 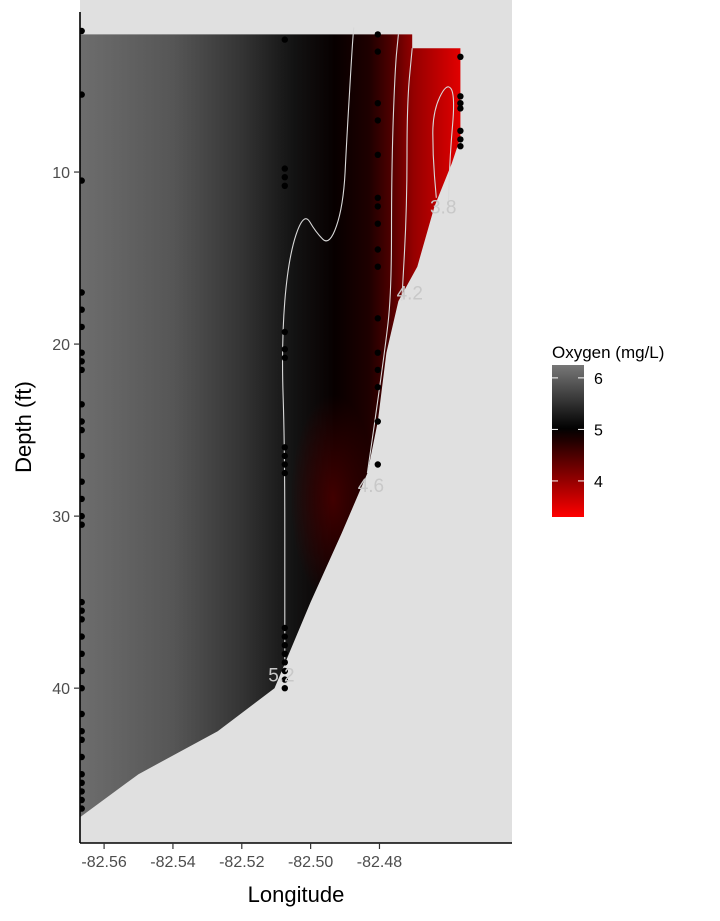 What do you see at coordinates (61, 345) in the screenshot?
I see `y-tick-label: 20` at bounding box center [61, 345].